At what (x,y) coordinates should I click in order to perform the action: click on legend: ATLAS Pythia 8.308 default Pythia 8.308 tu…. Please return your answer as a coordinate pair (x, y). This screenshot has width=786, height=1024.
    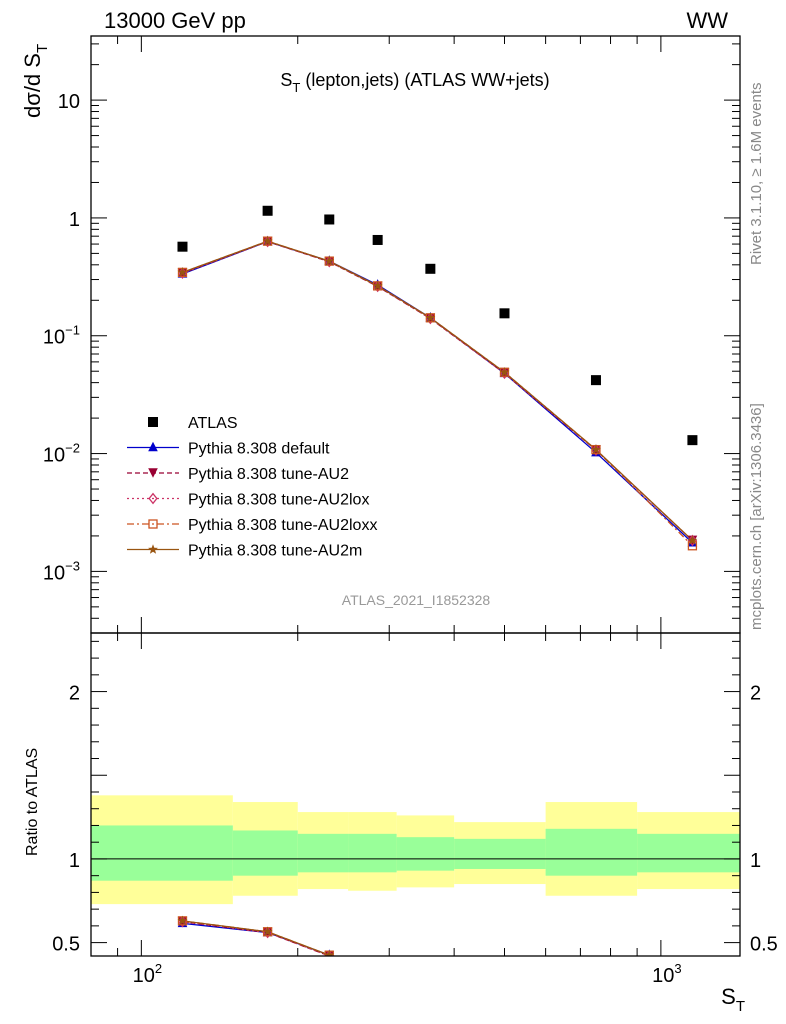
    Looking at the image, I should click on (252, 487).